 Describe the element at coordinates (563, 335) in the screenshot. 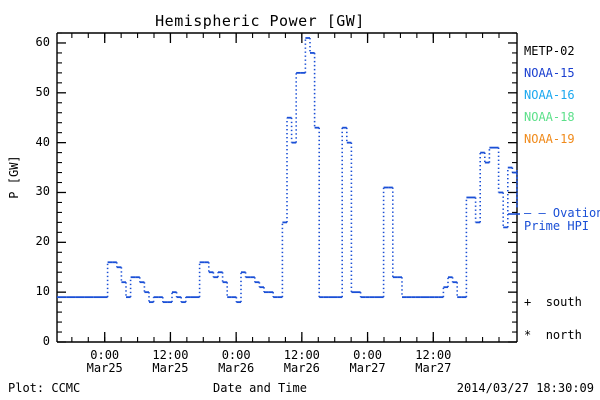

I see `legend-symbol-label: north` at that location.